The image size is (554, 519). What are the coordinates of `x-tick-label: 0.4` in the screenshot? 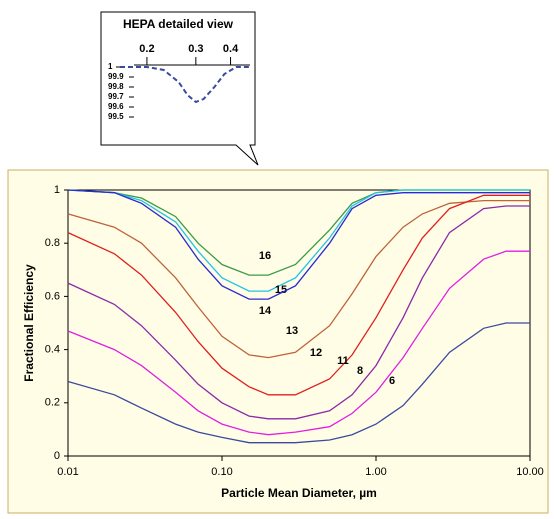 It's located at (231, 49).